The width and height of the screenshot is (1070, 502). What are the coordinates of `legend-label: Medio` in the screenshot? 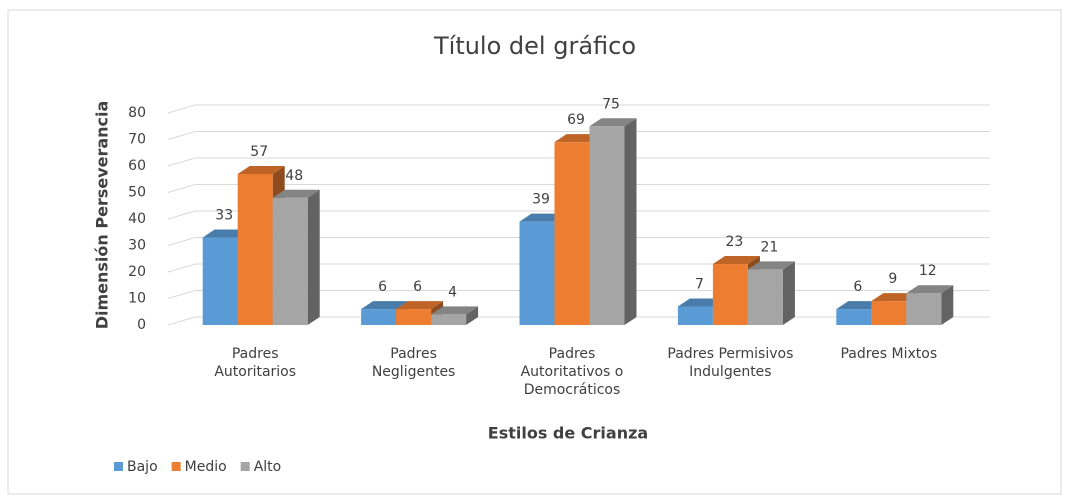 It's located at (206, 467).